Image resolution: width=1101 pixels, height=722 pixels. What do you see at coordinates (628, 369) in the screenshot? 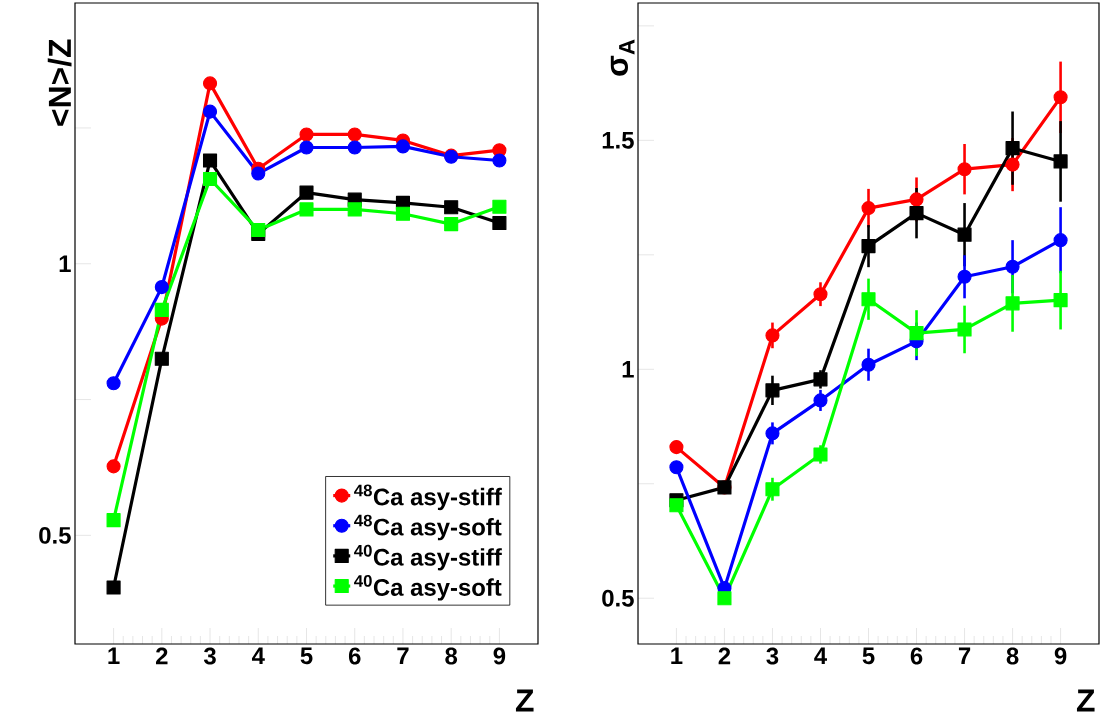
I see `y-tick-label: 1` at bounding box center [628, 369].